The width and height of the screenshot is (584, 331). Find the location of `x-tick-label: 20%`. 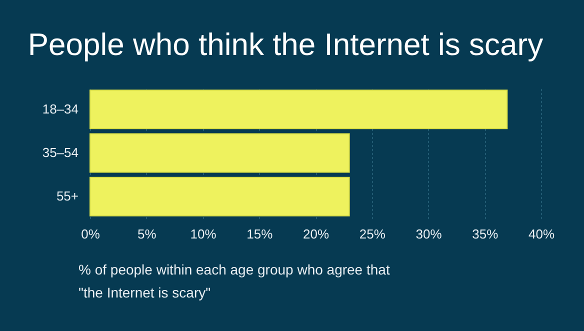

x-tick-label: 20% is located at coordinates (316, 234).